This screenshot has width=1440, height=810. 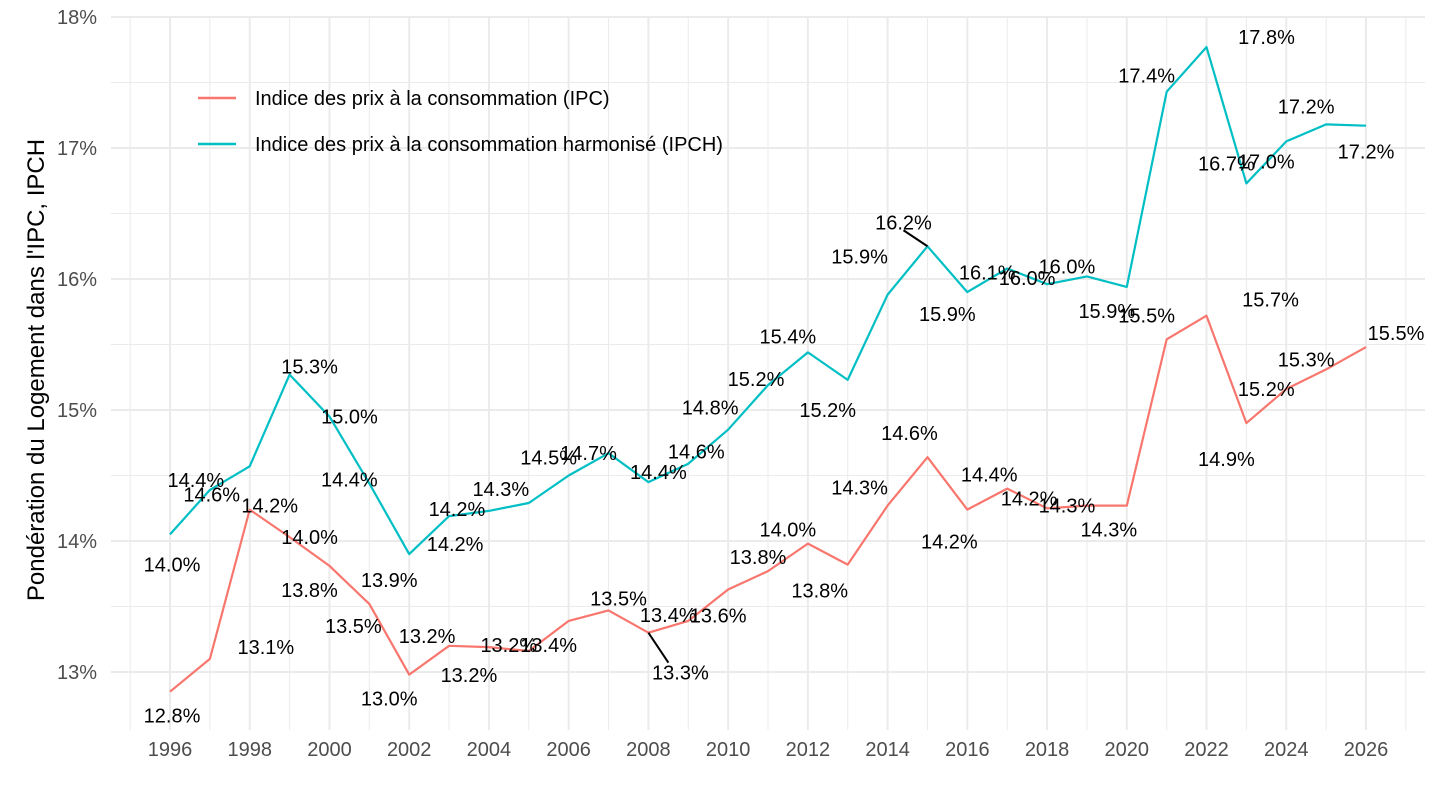 What do you see at coordinates (172, 717) in the screenshot?
I see `data-label: 12.8%` at bounding box center [172, 717].